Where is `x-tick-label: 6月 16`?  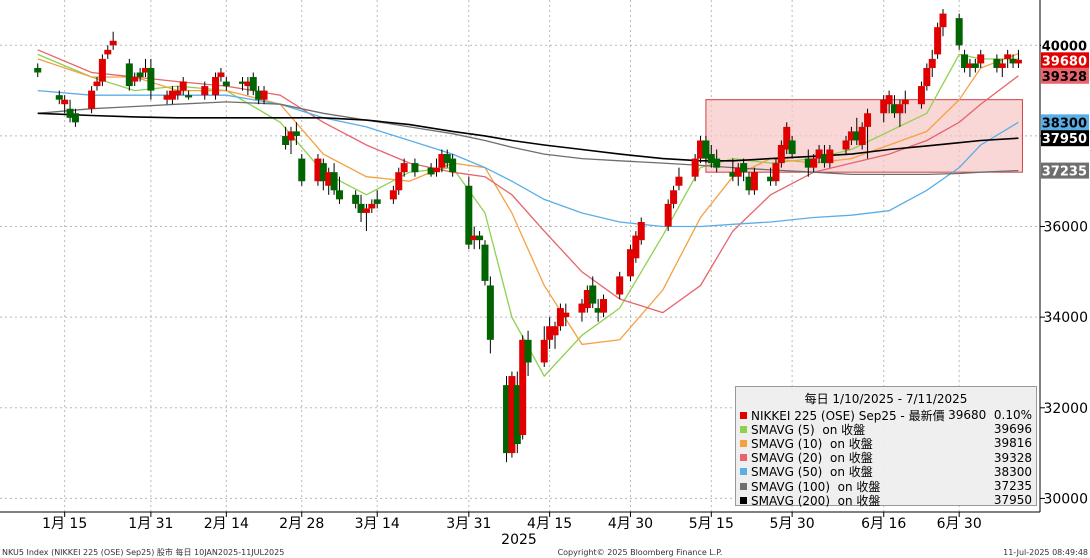
x-tick-label: 6月 16 is located at coordinates (883, 524).